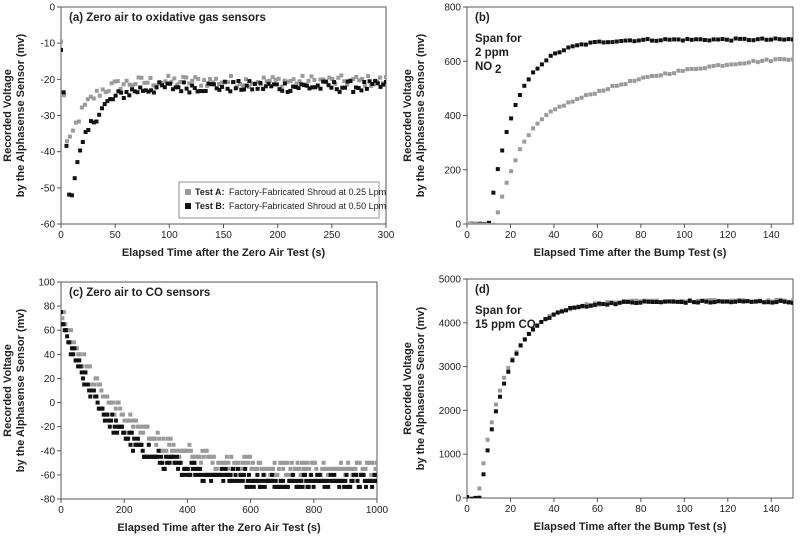 Image resolution: width=800 pixels, height=549 pixels. I want to click on y-tick-label: 100, so click(46, 283).